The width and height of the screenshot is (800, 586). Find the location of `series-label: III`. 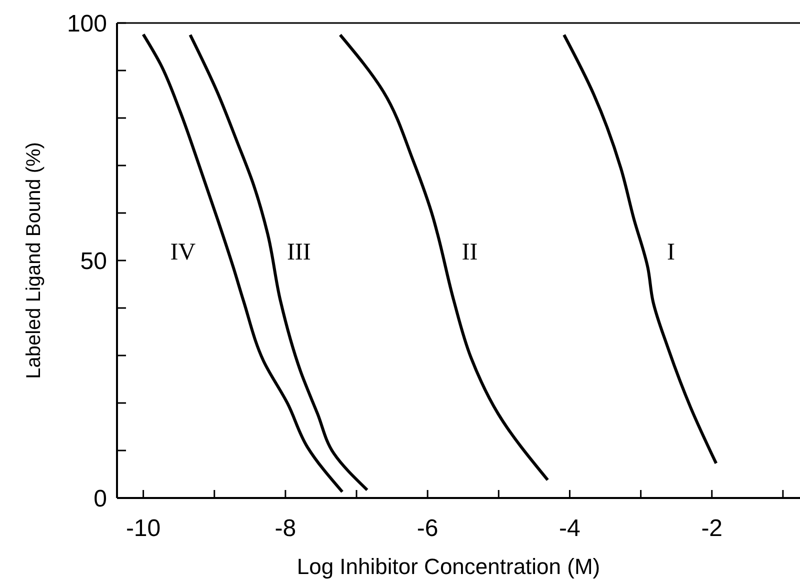

series-label: III is located at coordinates (298, 252).